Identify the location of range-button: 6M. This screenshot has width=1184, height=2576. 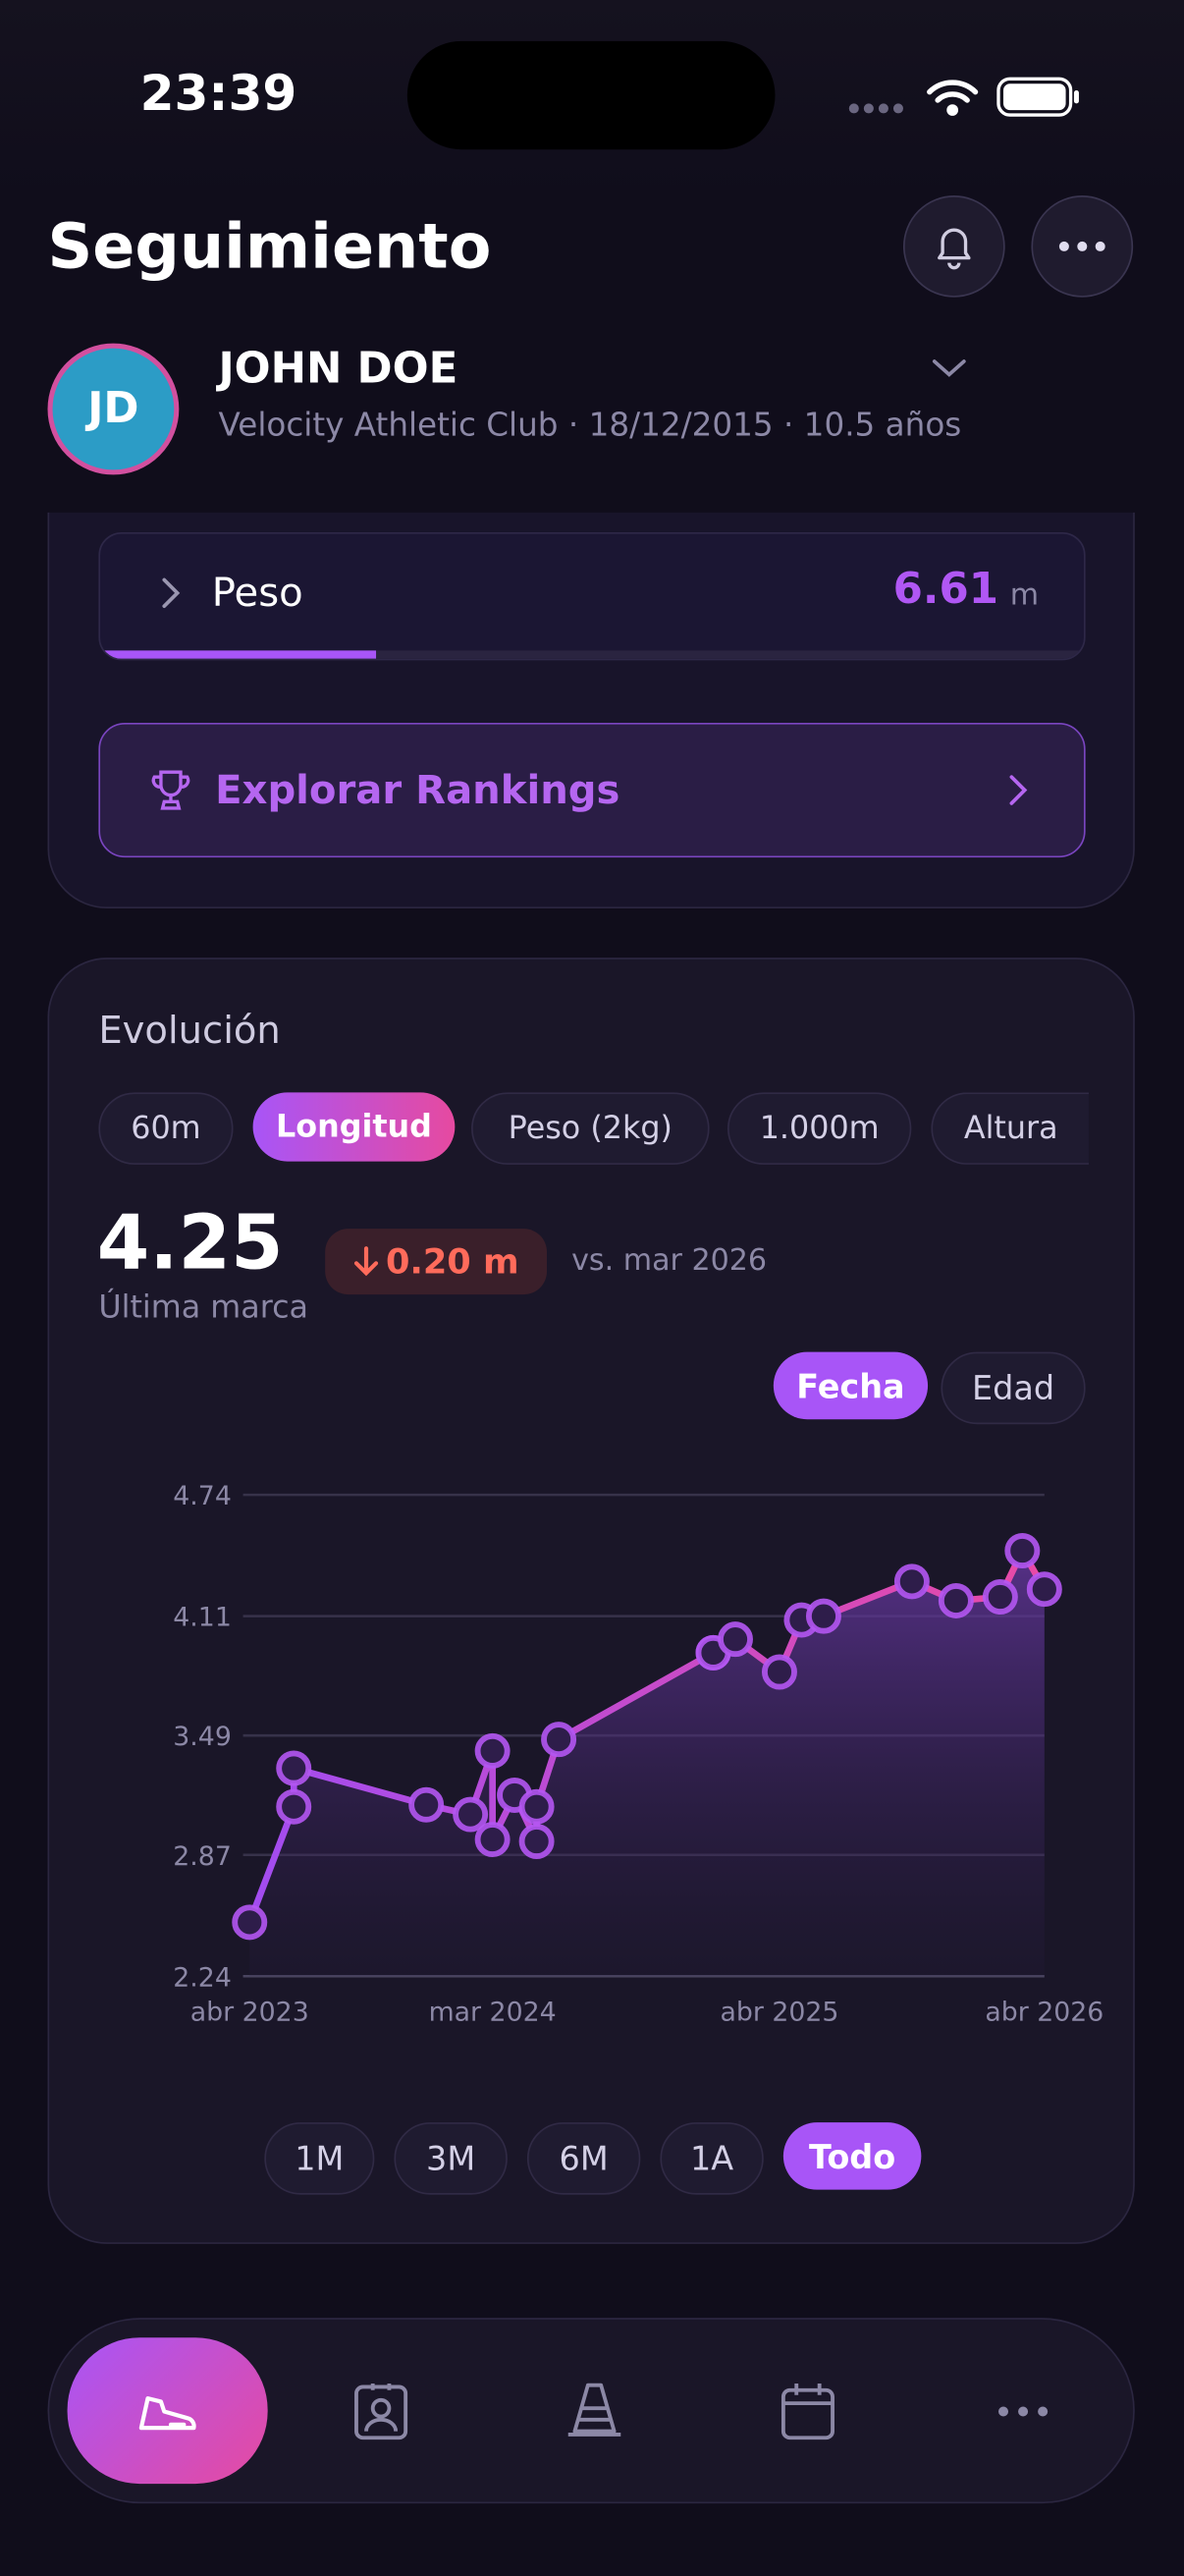
(583, 2158).